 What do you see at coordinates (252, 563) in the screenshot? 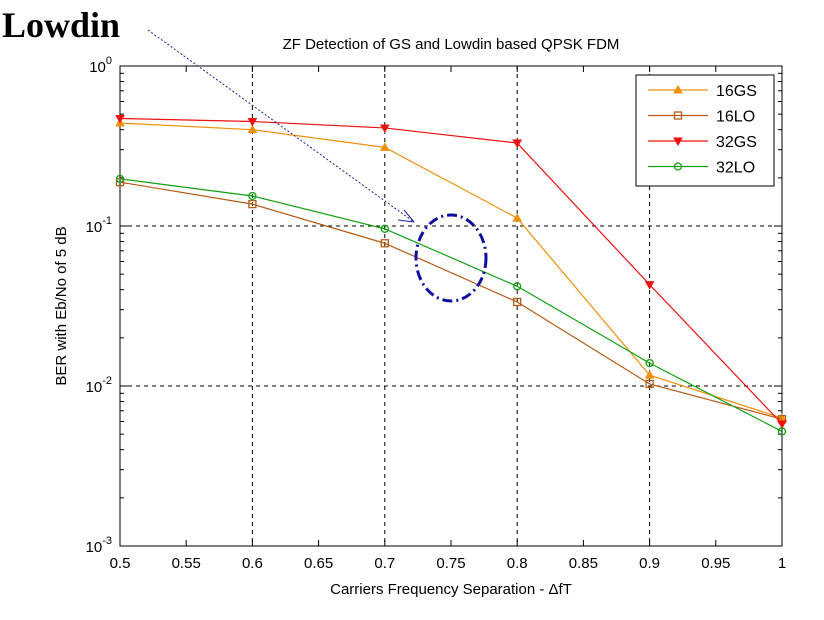
I see `x-tick-label: 0.6` at bounding box center [252, 563].